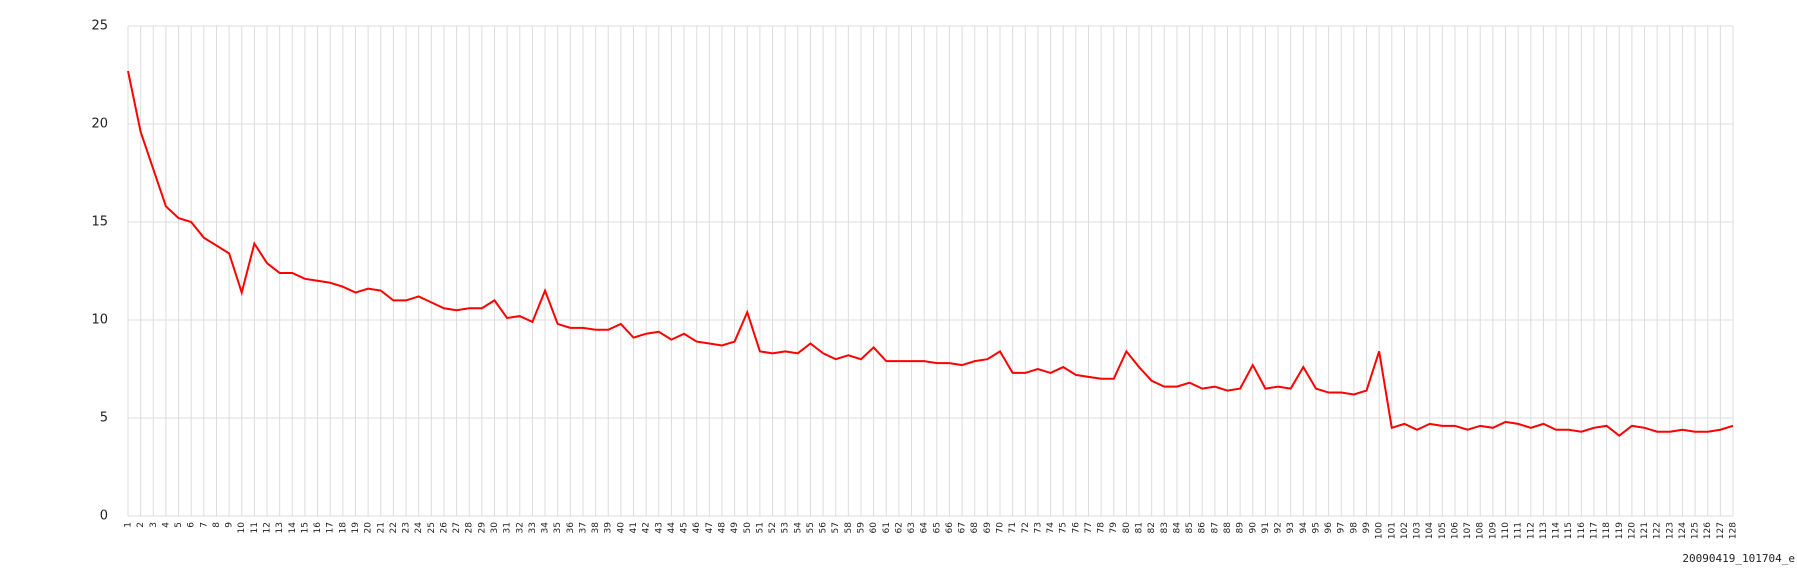  I want to click on x-tick-label: 69, so click(988, 528).